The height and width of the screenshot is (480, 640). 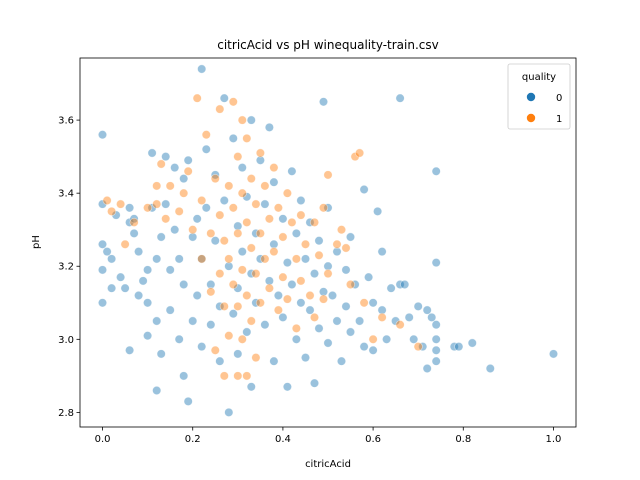 What do you see at coordinates (554, 439) in the screenshot?
I see `x-tick-label: 1.0` at bounding box center [554, 439].